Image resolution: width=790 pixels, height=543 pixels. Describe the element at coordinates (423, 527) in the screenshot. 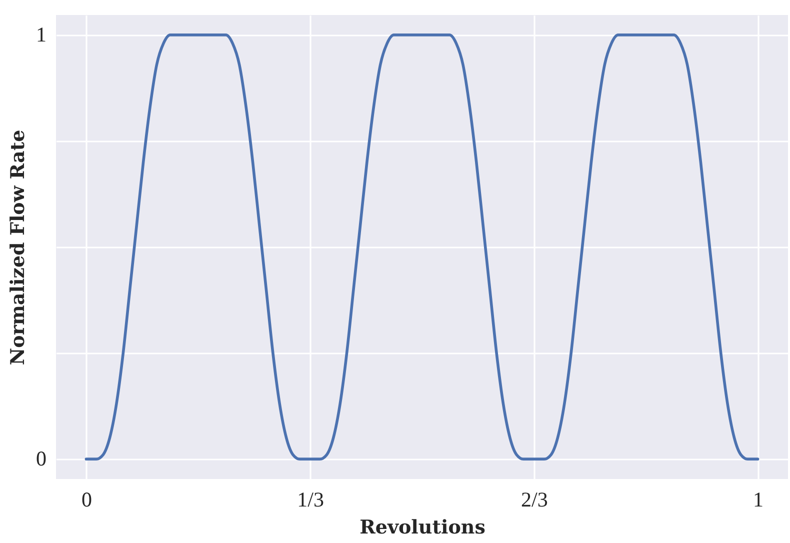

I see `x-axis-title: Revolutions` at that location.